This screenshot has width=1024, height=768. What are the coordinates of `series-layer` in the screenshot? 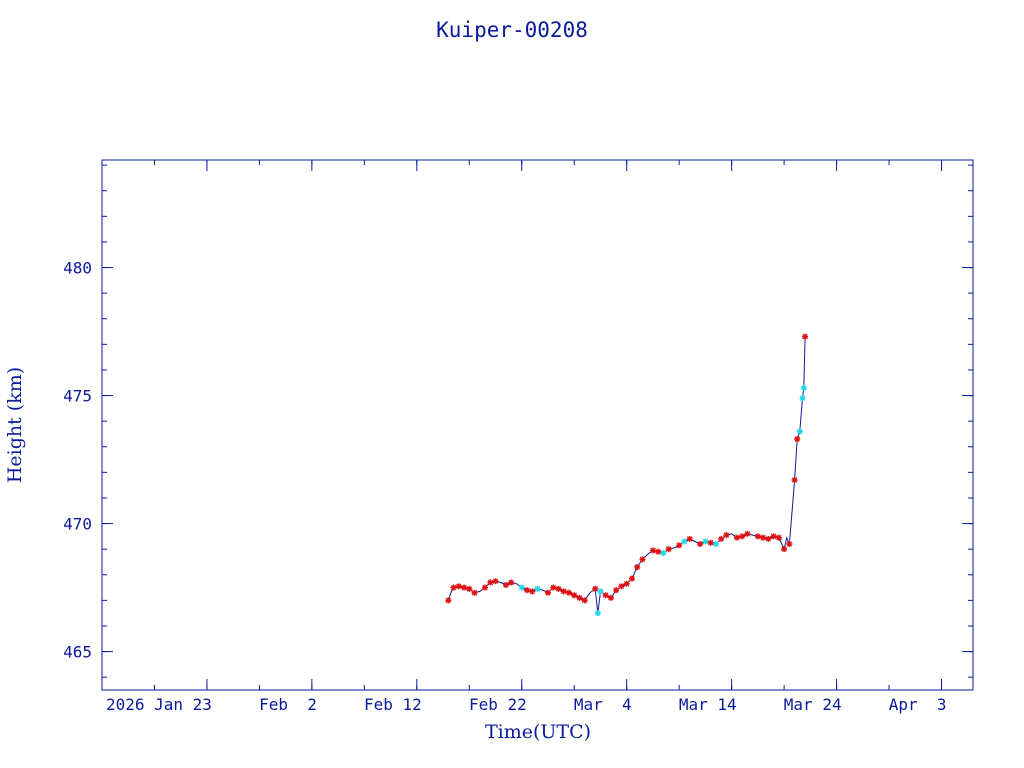 It's located at (627, 475).